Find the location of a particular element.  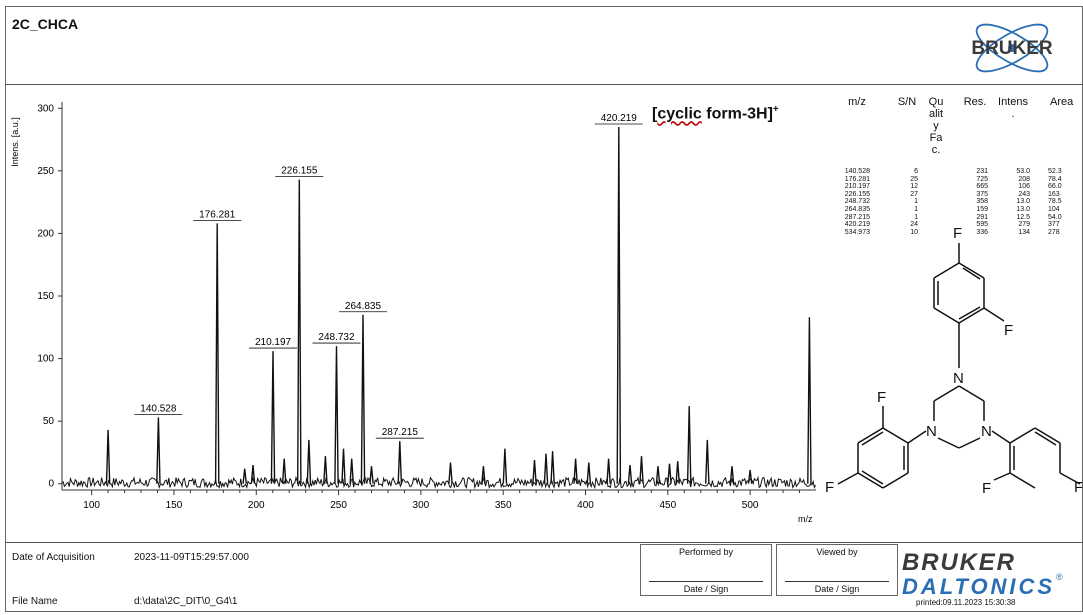

performed-by-label: Performed by is located at coordinates (706, 552).